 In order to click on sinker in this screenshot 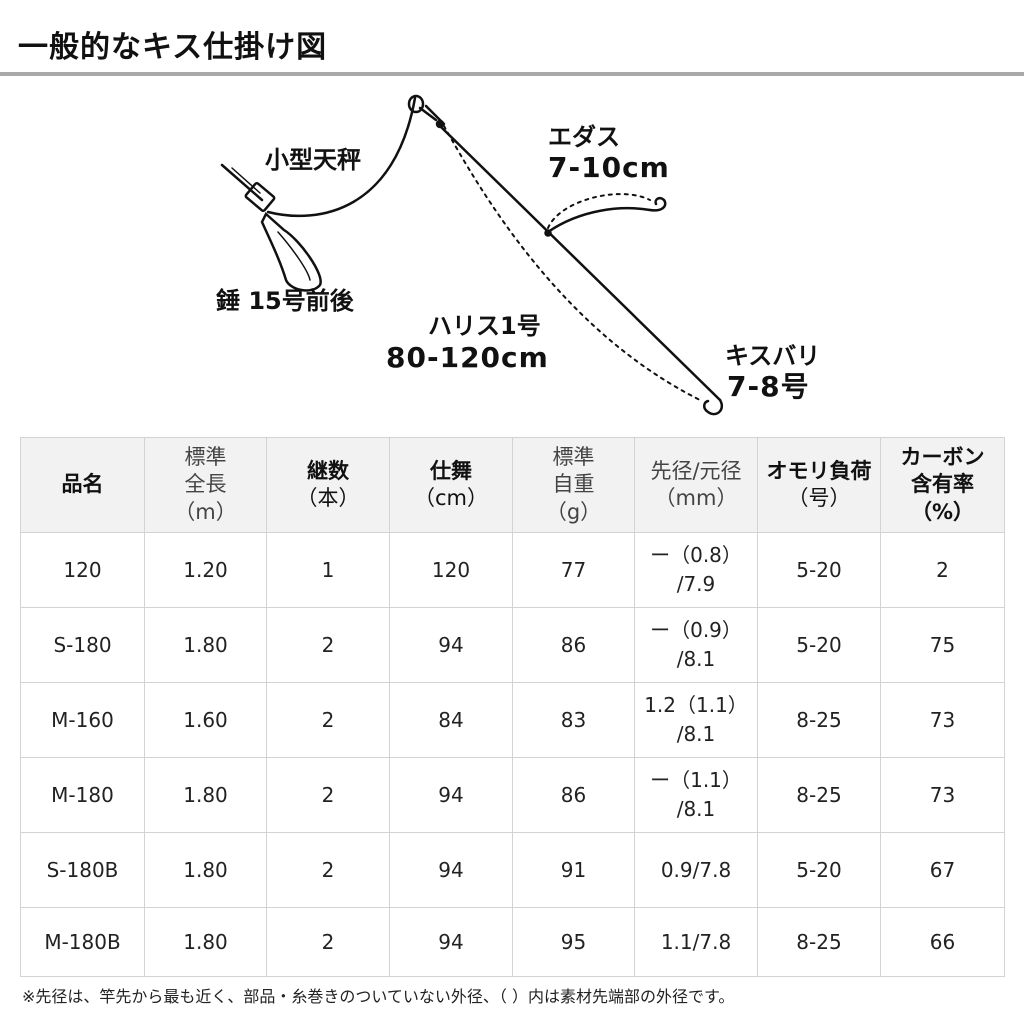, I will do `click(291, 251)`.